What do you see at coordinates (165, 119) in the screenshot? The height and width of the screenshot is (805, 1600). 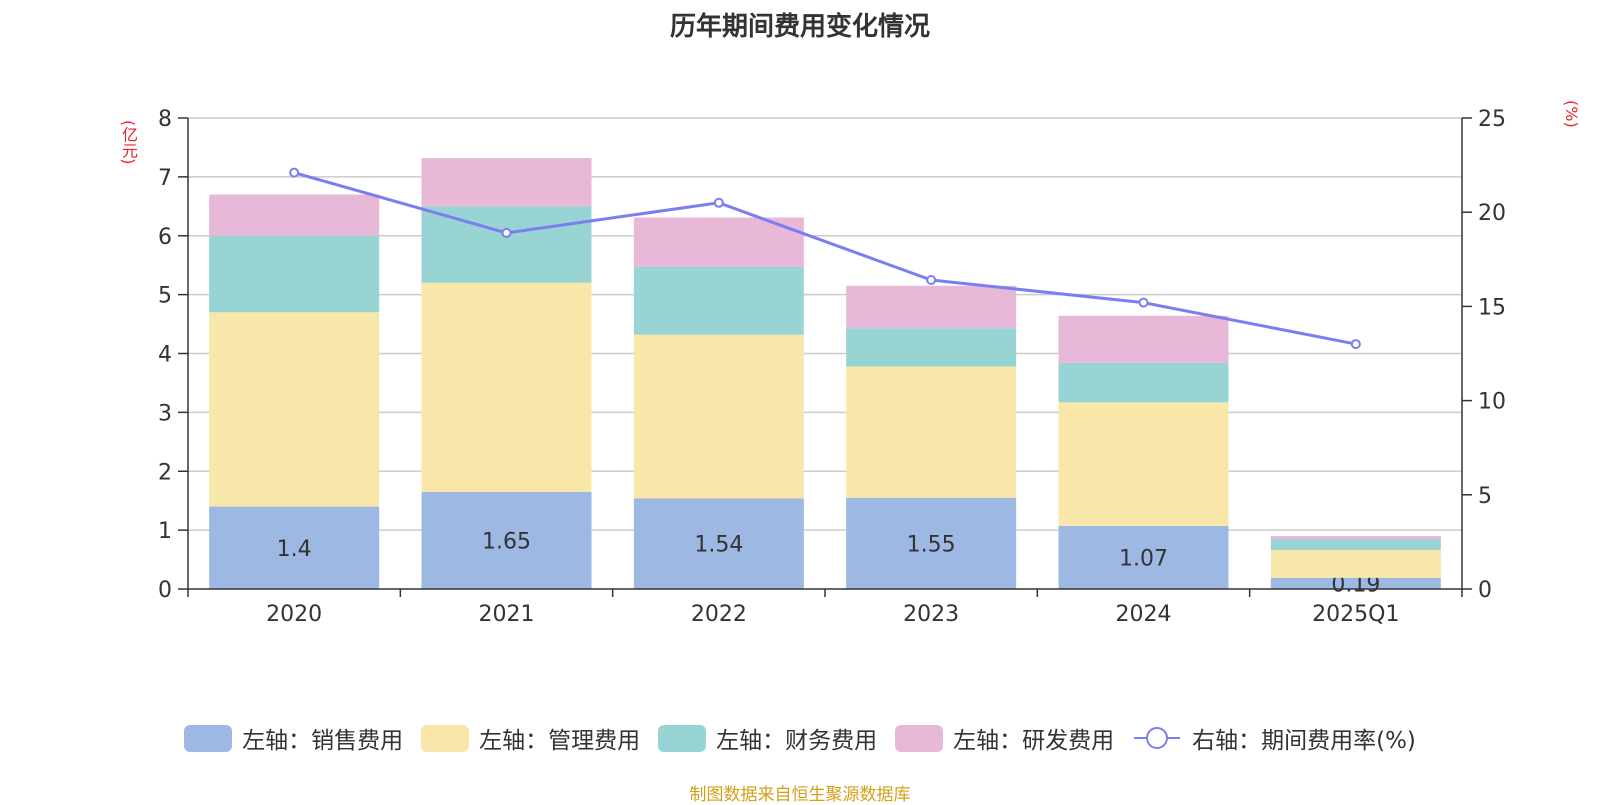 I see `left-axis-tick-label: 8` at bounding box center [165, 119].